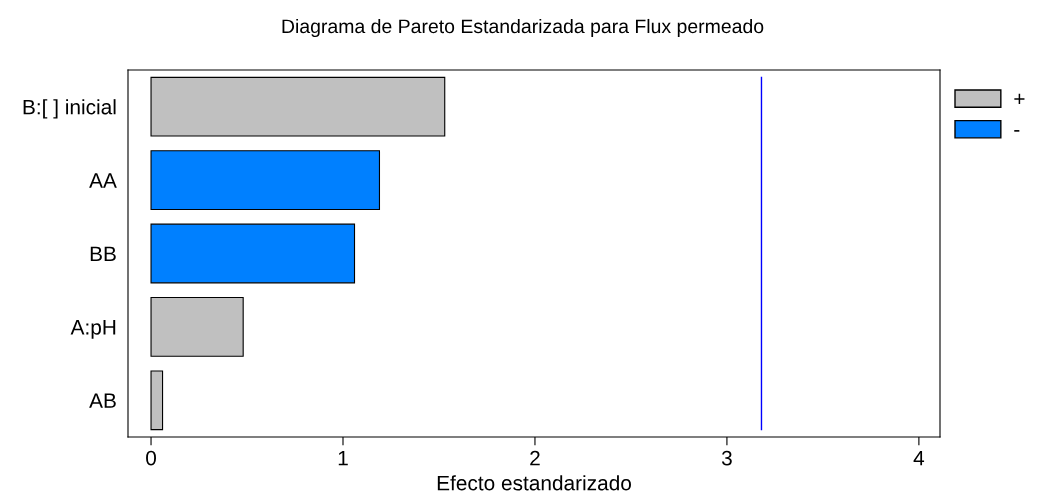 Image resolution: width=1045 pixels, height=501 pixels. Describe the element at coordinates (69, 109) in the screenshot. I see `y-tick-label: B:[ ] inicial` at that location.